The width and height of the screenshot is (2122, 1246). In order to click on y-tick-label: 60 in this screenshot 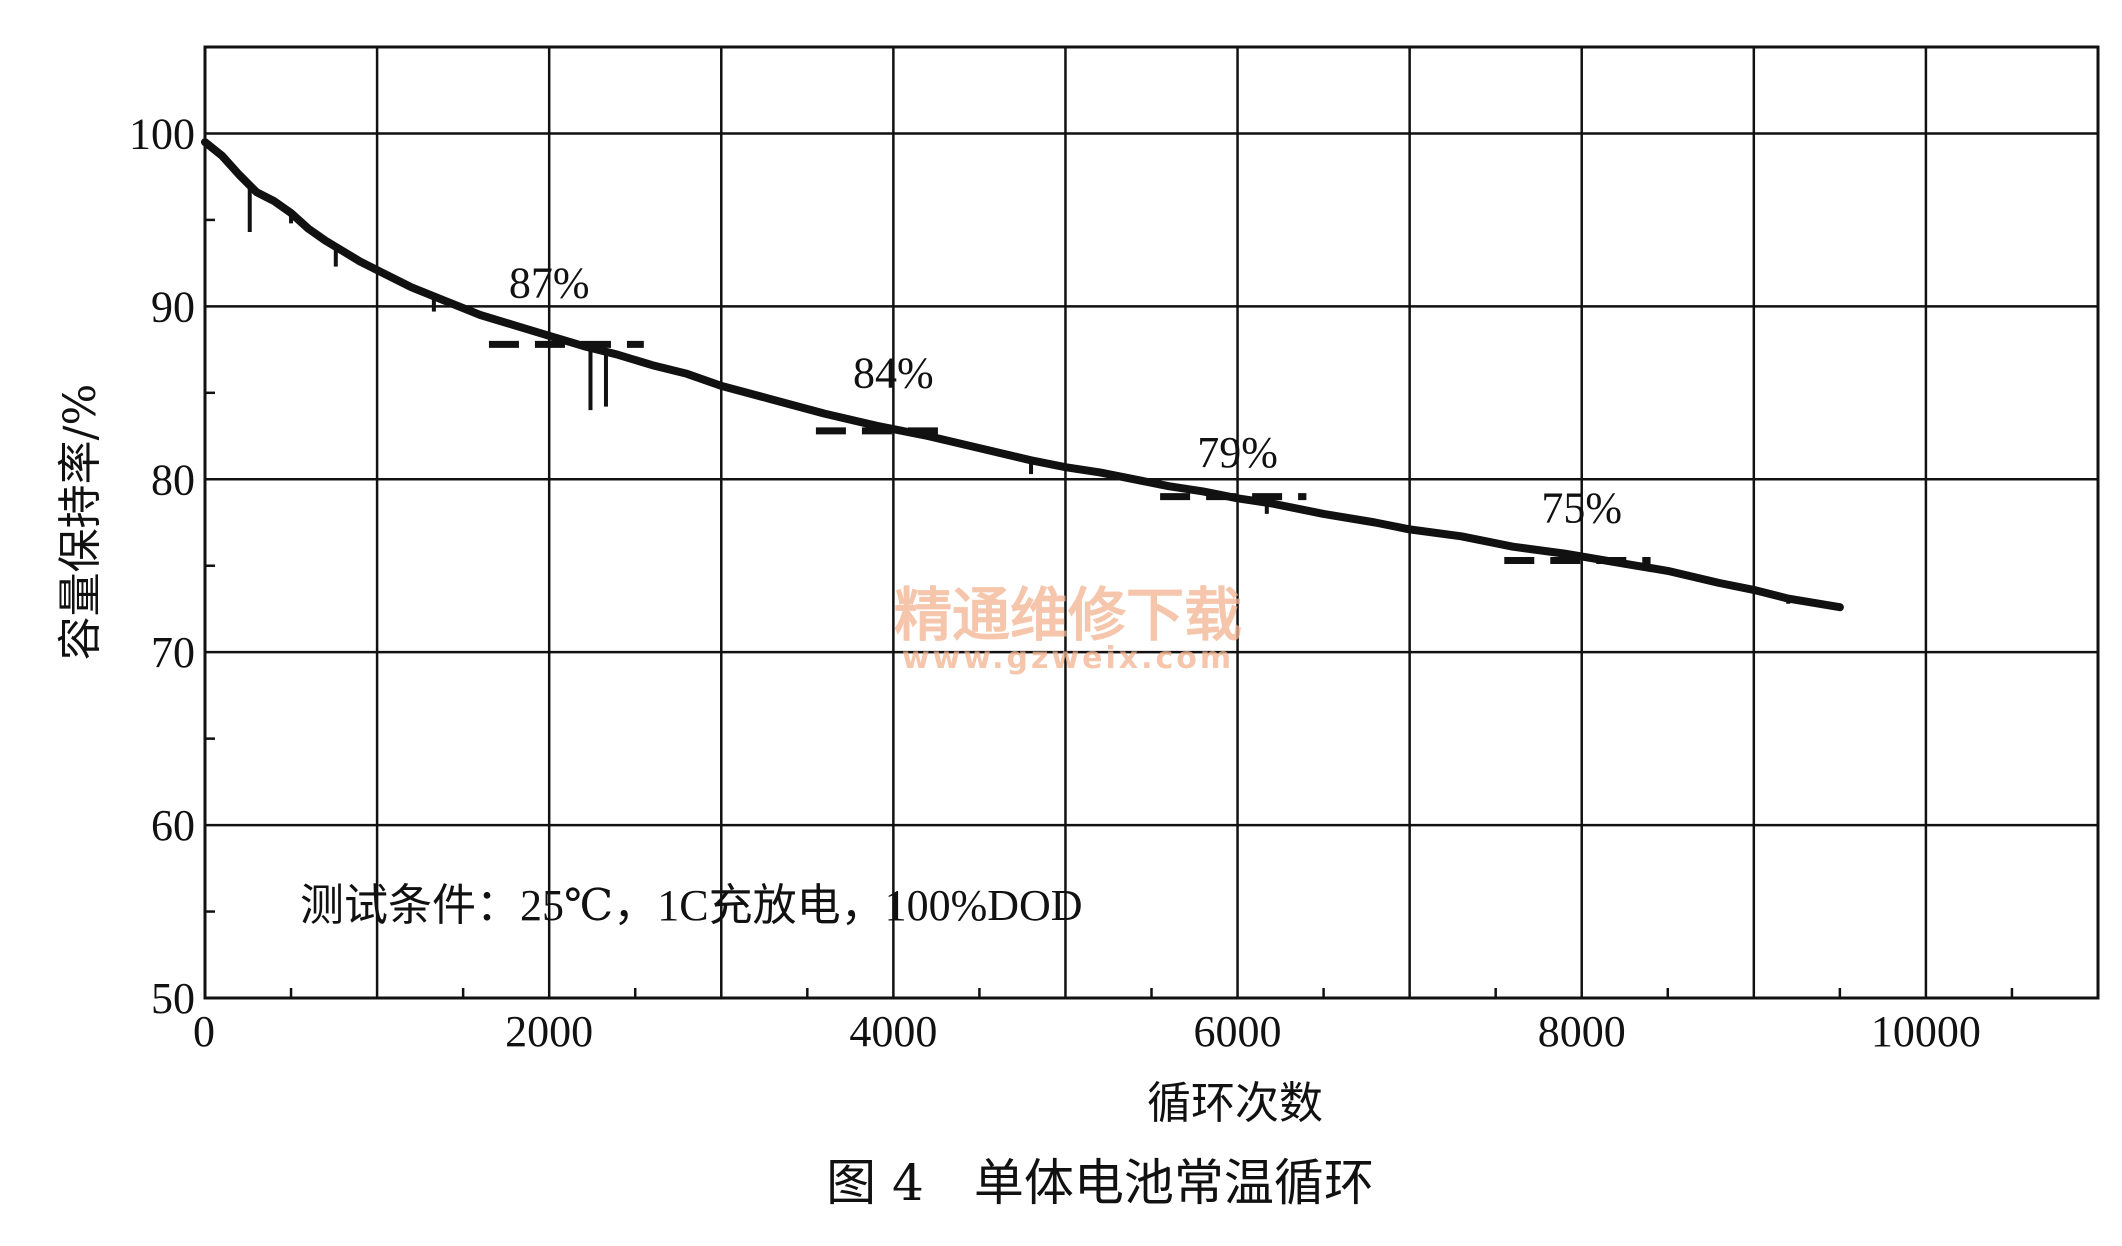, I will do `click(173, 825)`.